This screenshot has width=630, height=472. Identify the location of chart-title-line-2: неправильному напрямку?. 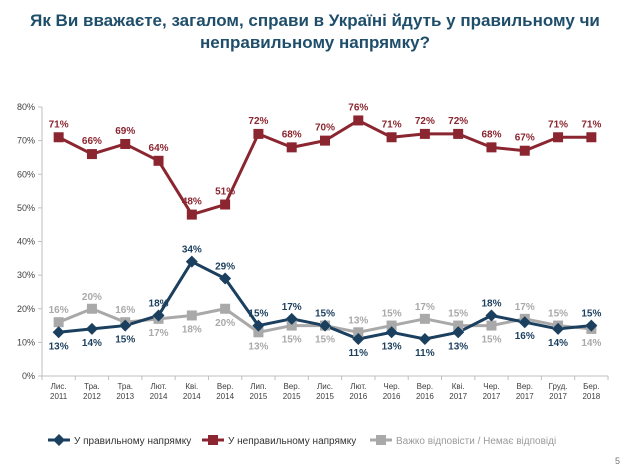
(315, 42).